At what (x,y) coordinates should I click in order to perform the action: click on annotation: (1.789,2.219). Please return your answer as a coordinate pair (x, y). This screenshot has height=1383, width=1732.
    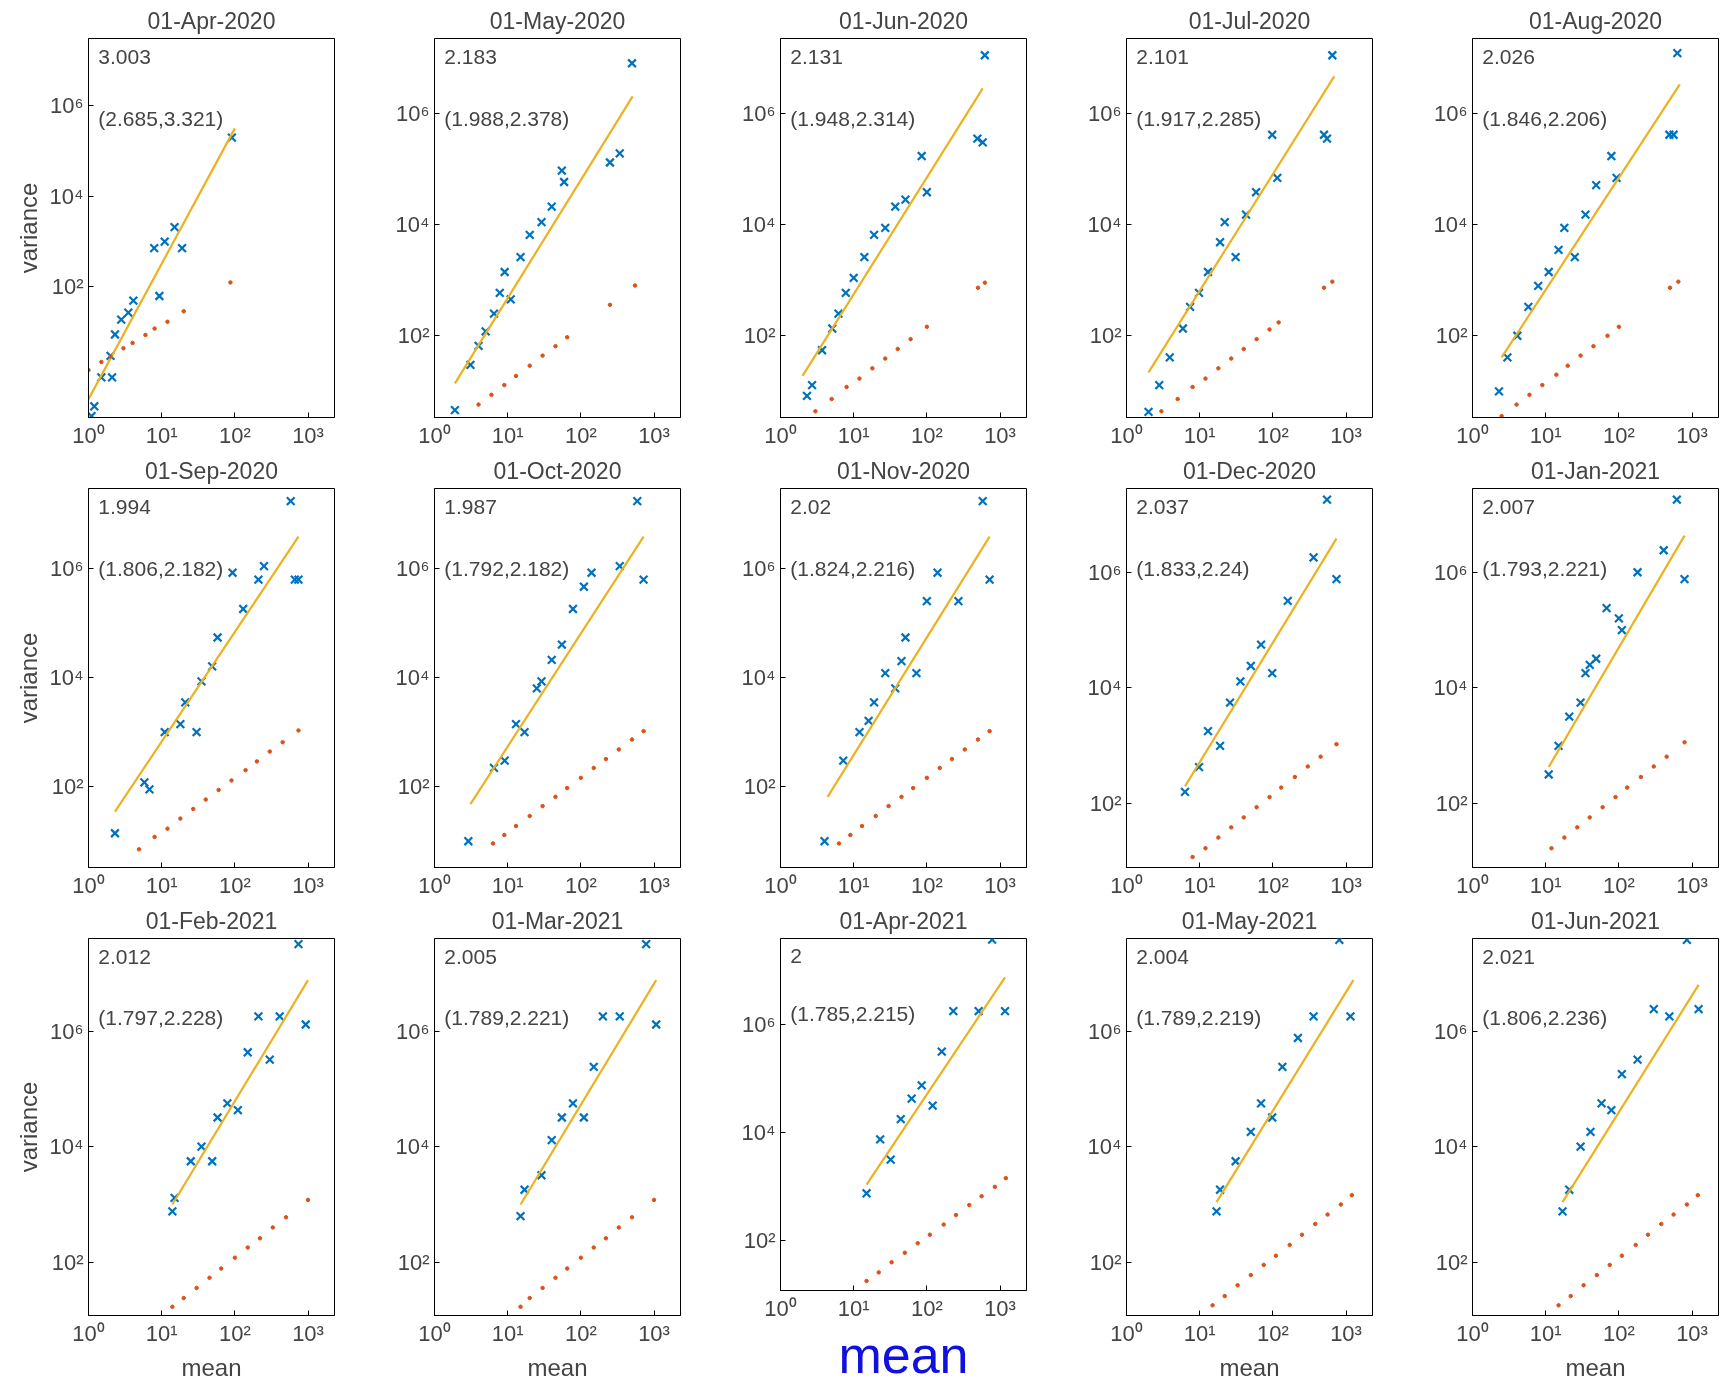
    Looking at the image, I should click on (1199, 1018).